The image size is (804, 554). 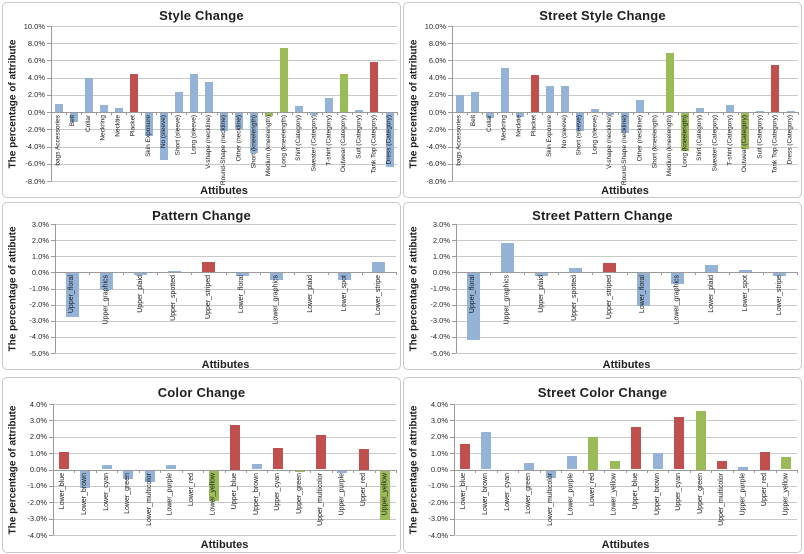 I want to click on bar-Upper_floral, so click(x=473, y=306).